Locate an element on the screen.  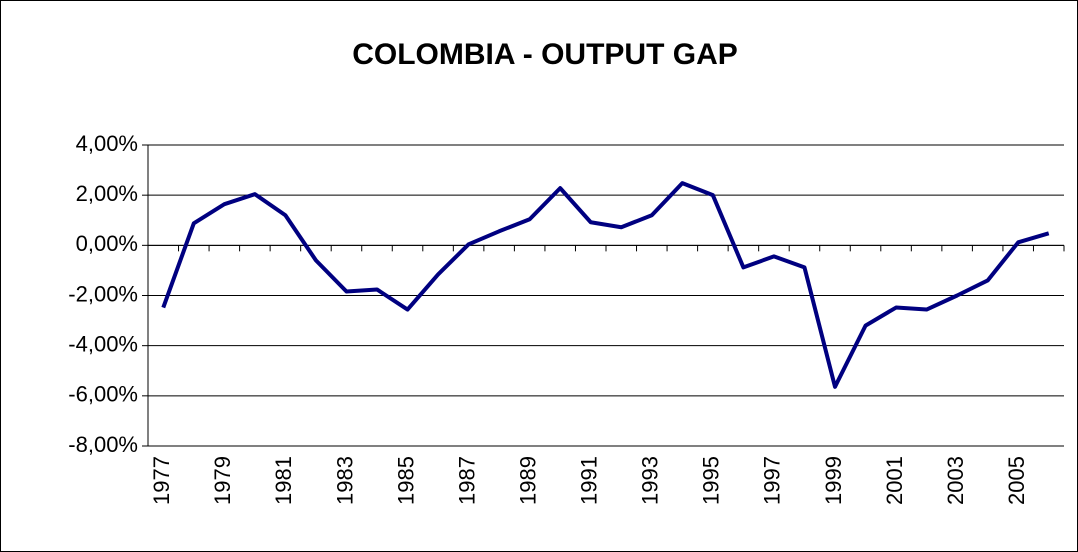
x-tick-label: 2001 is located at coordinates (894, 480).